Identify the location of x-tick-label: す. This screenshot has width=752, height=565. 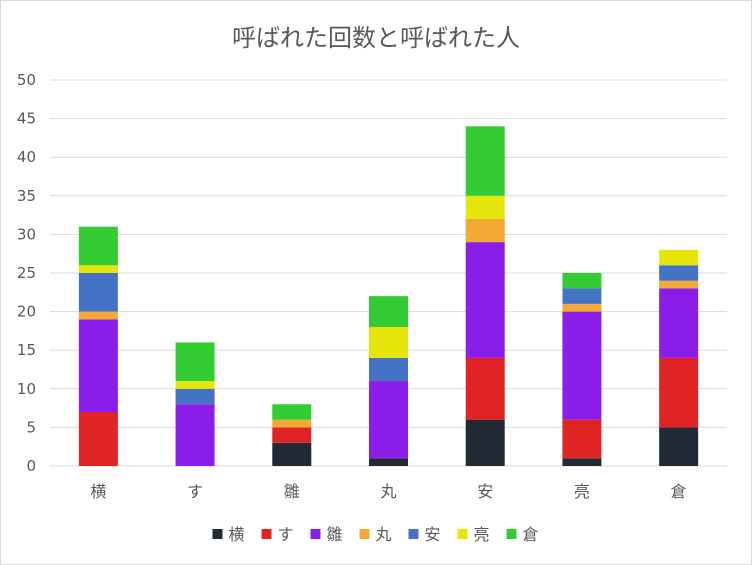
(195, 491).